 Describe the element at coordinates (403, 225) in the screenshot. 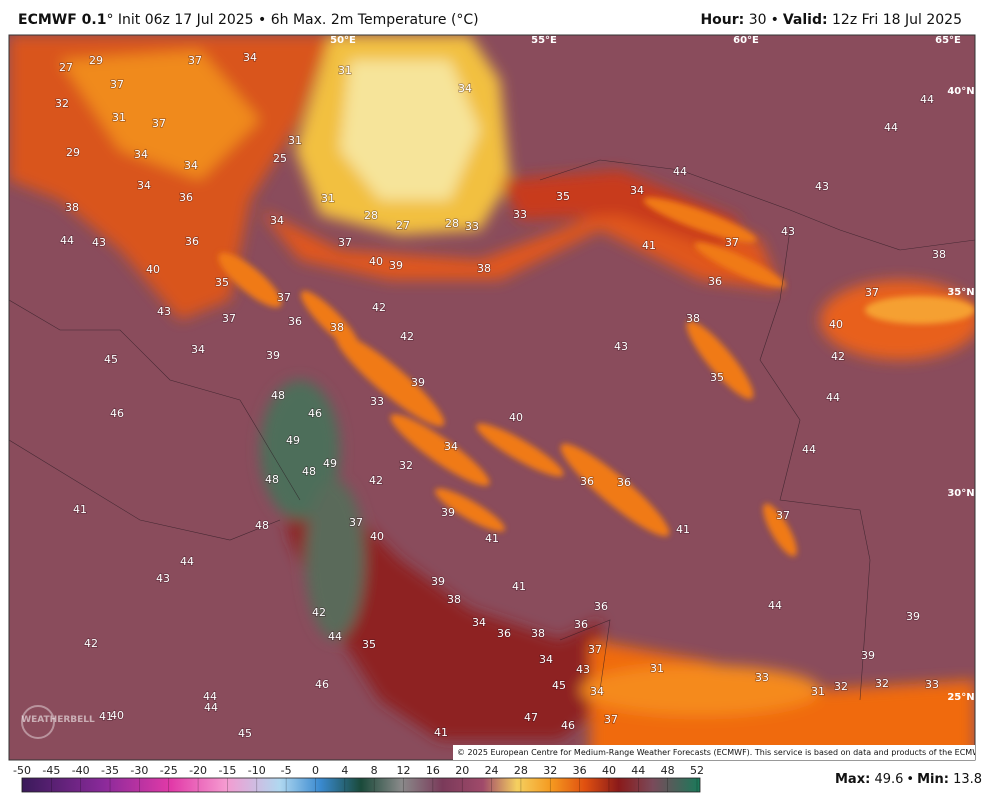

I see `temperature-label: 27` at that location.